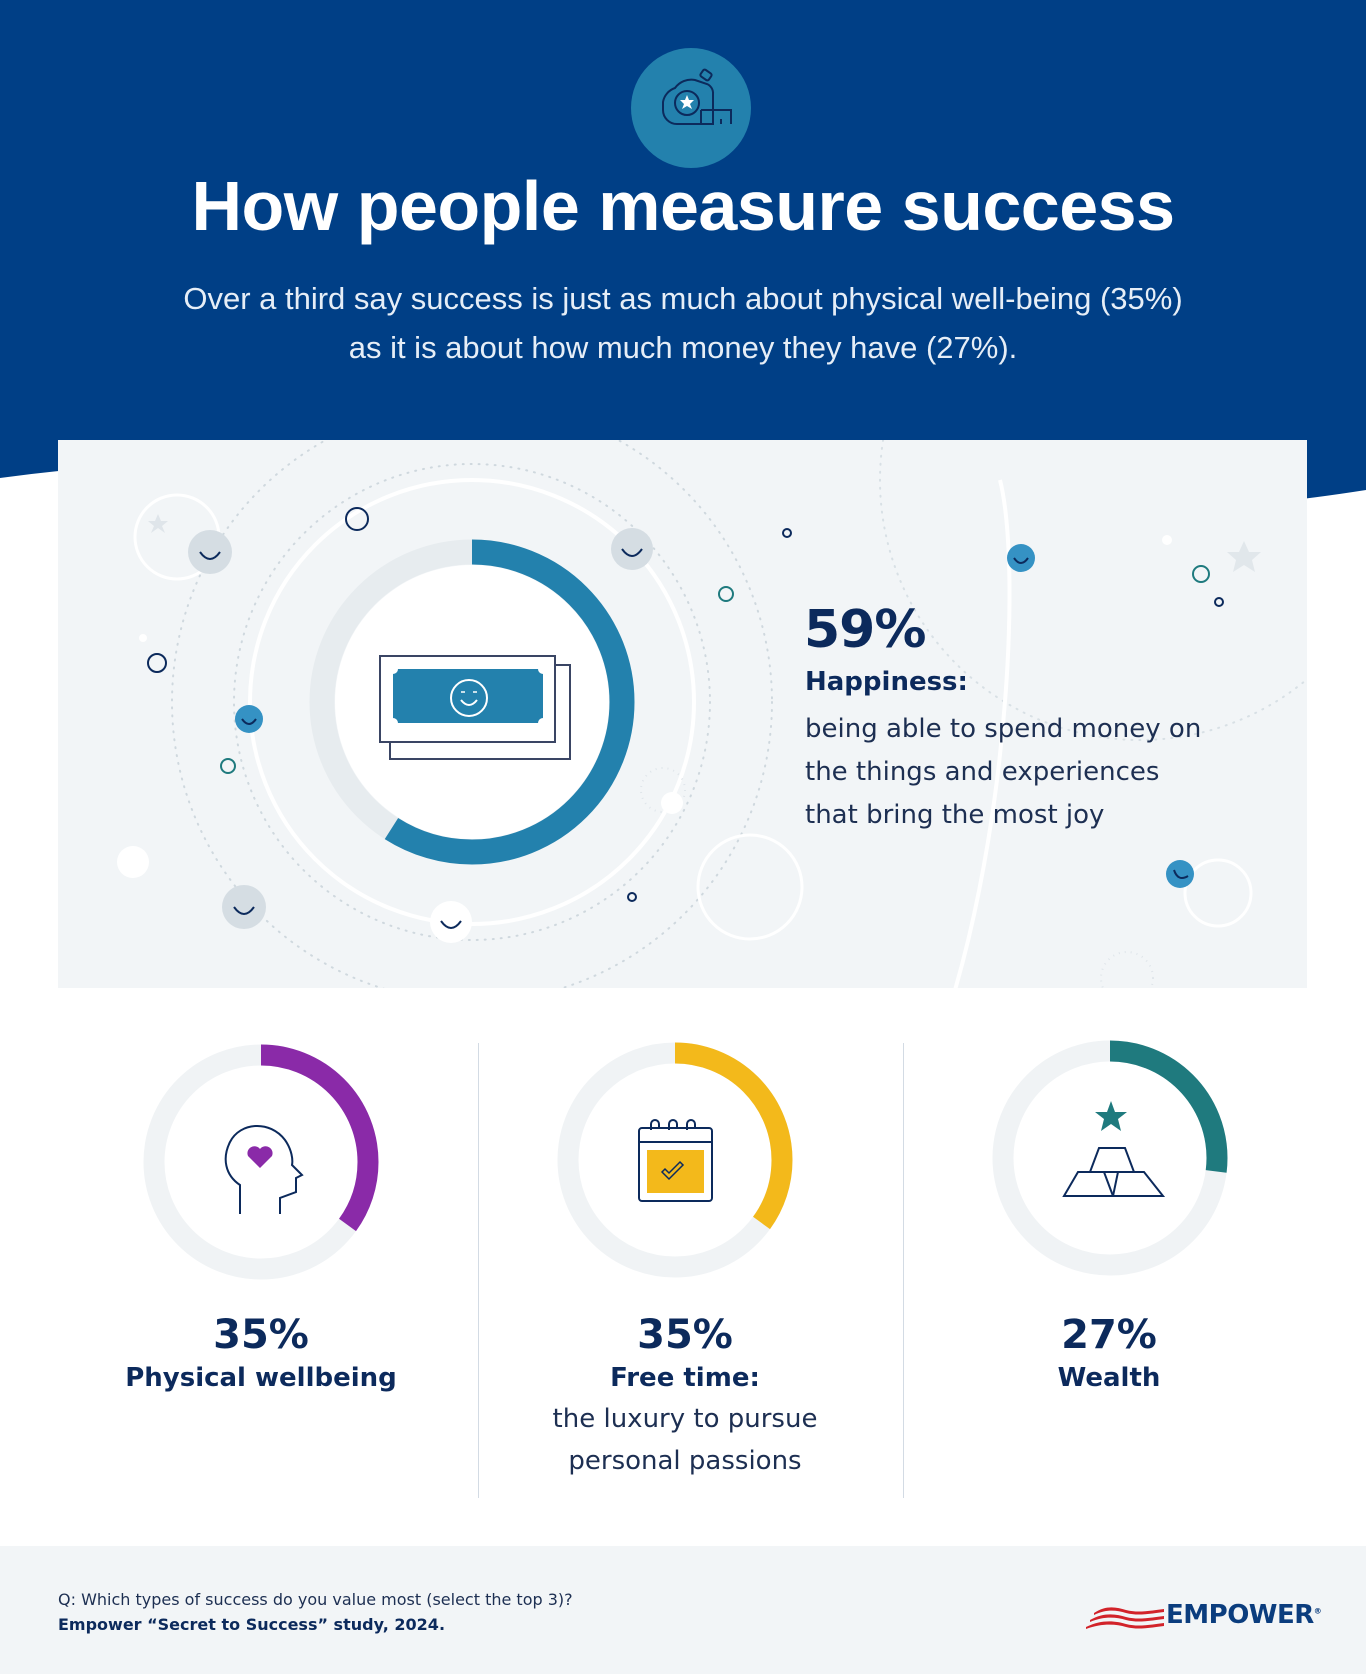 This screenshot has height=1674, width=1366. Describe the element at coordinates (261, 1378) in the screenshot. I see `stat-label: Physical wellbeing` at that location.